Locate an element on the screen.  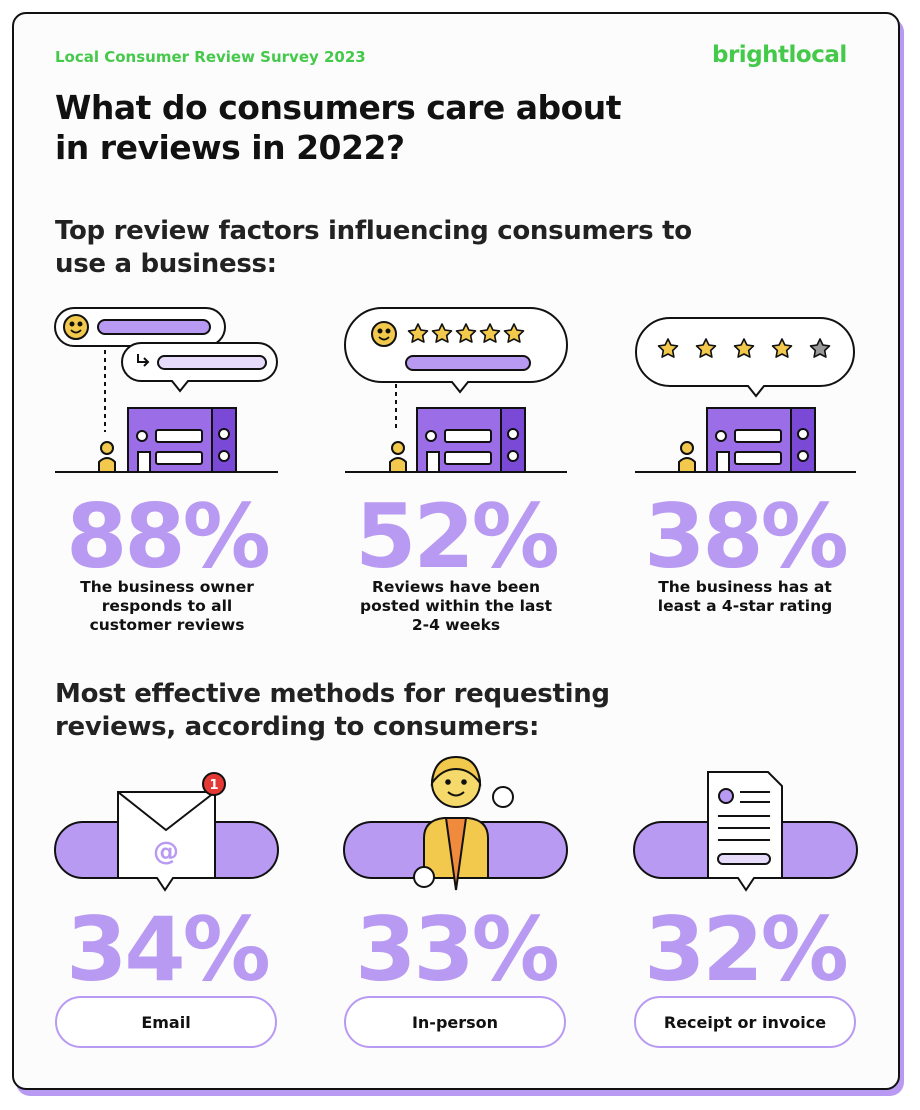
notification-badge: 1 is located at coordinates (213, 785).